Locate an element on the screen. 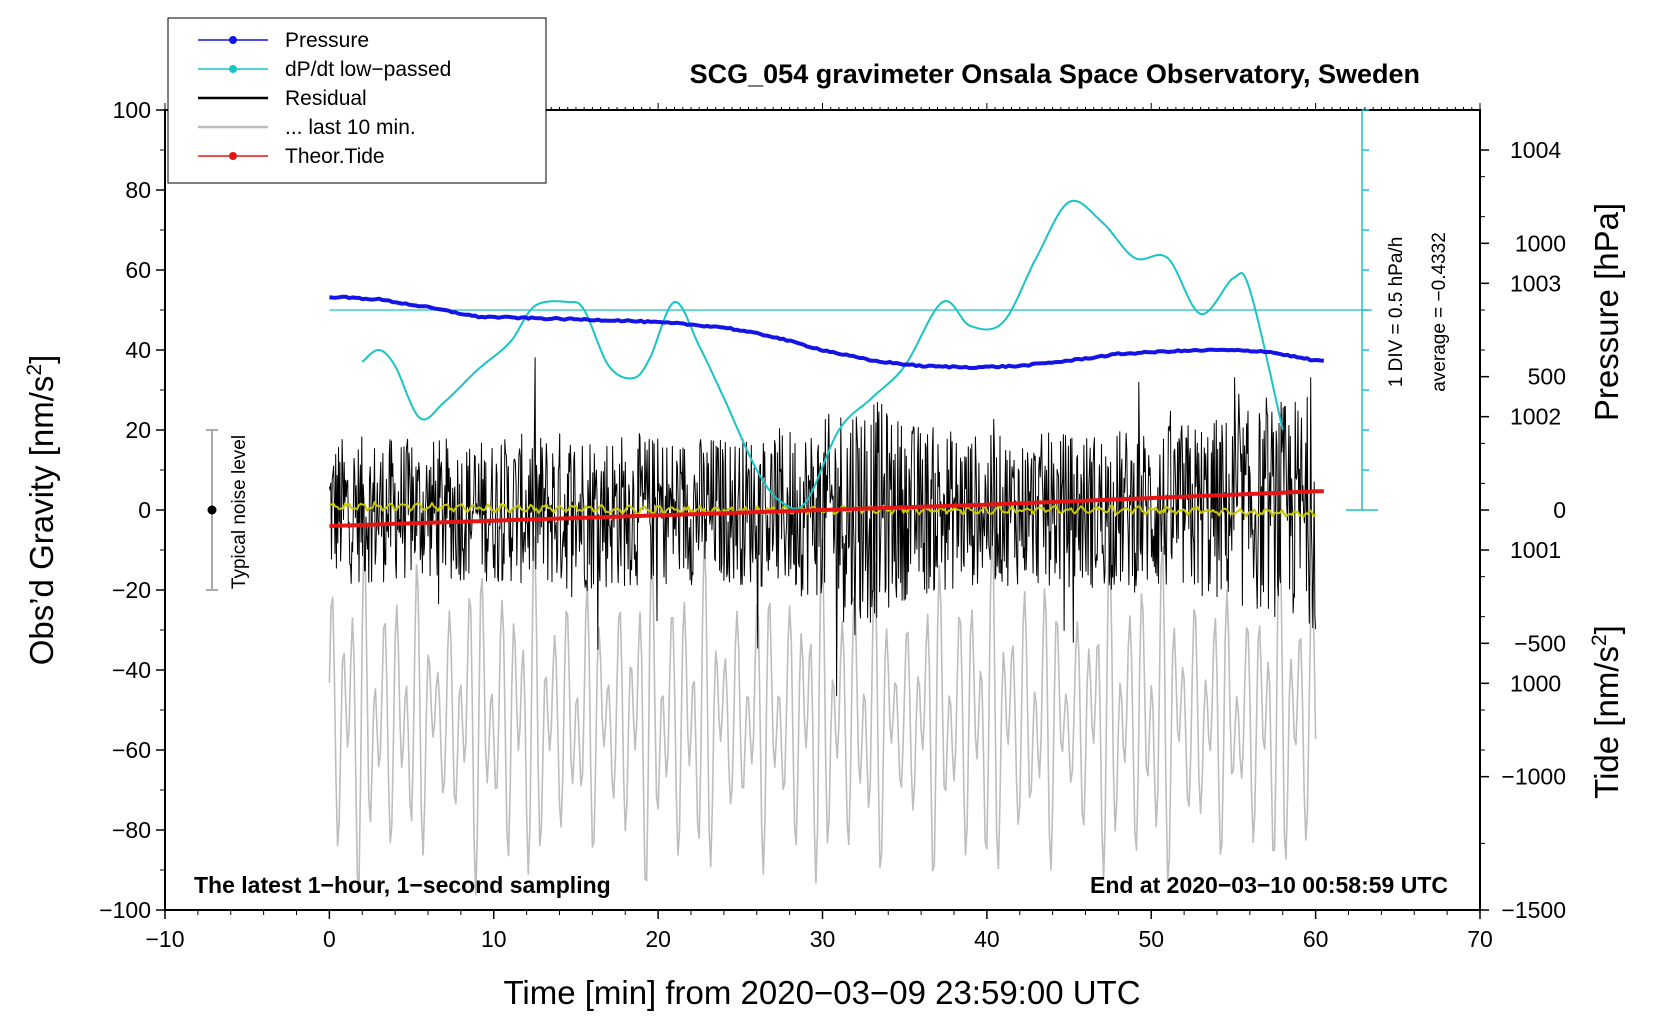 The height and width of the screenshot is (1020, 1660). y-tick-label: 40 is located at coordinates (138, 350).